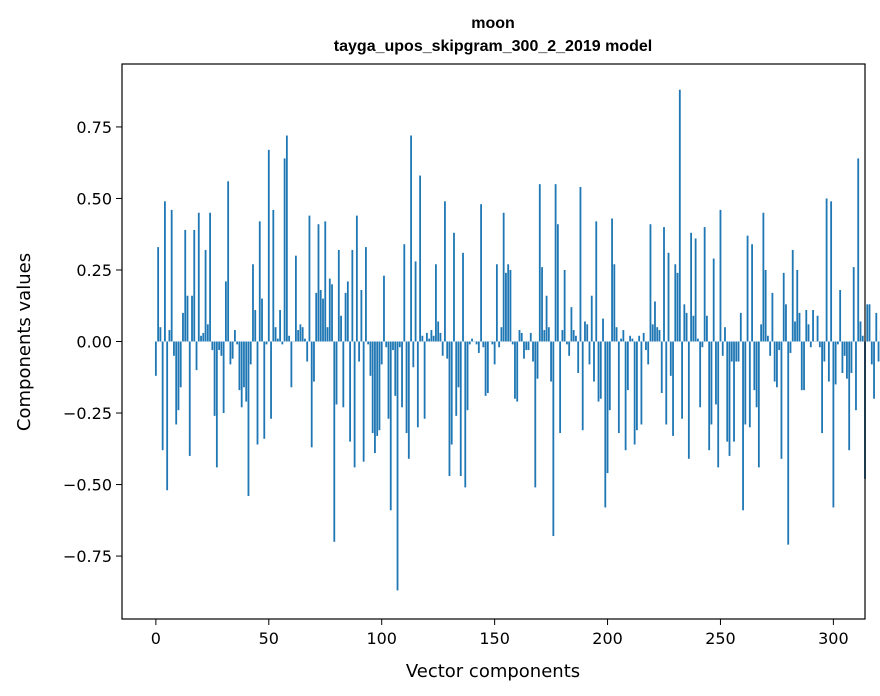 The image size is (880, 696). What do you see at coordinates (94, 270) in the screenshot?
I see `y-tick-label: 0.25` at bounding box center [94, 270].